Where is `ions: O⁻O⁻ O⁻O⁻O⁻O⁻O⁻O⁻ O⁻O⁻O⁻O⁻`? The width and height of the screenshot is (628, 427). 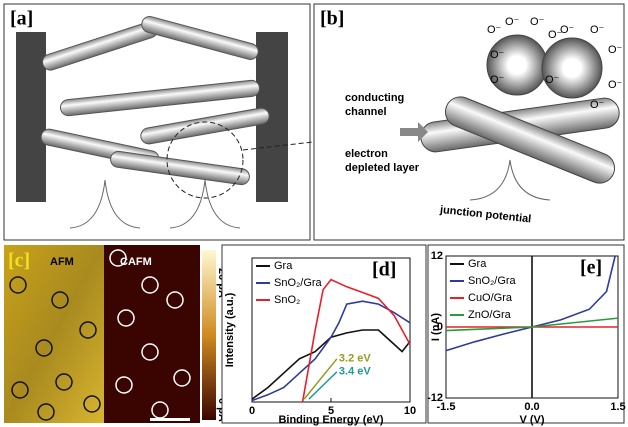 ions: O⁻O⁻ O⁻O⁻O⁻O⁻O⁻O⁻ O⁻O⁻O⁻O⁻ is located at coordinates (555, 63).